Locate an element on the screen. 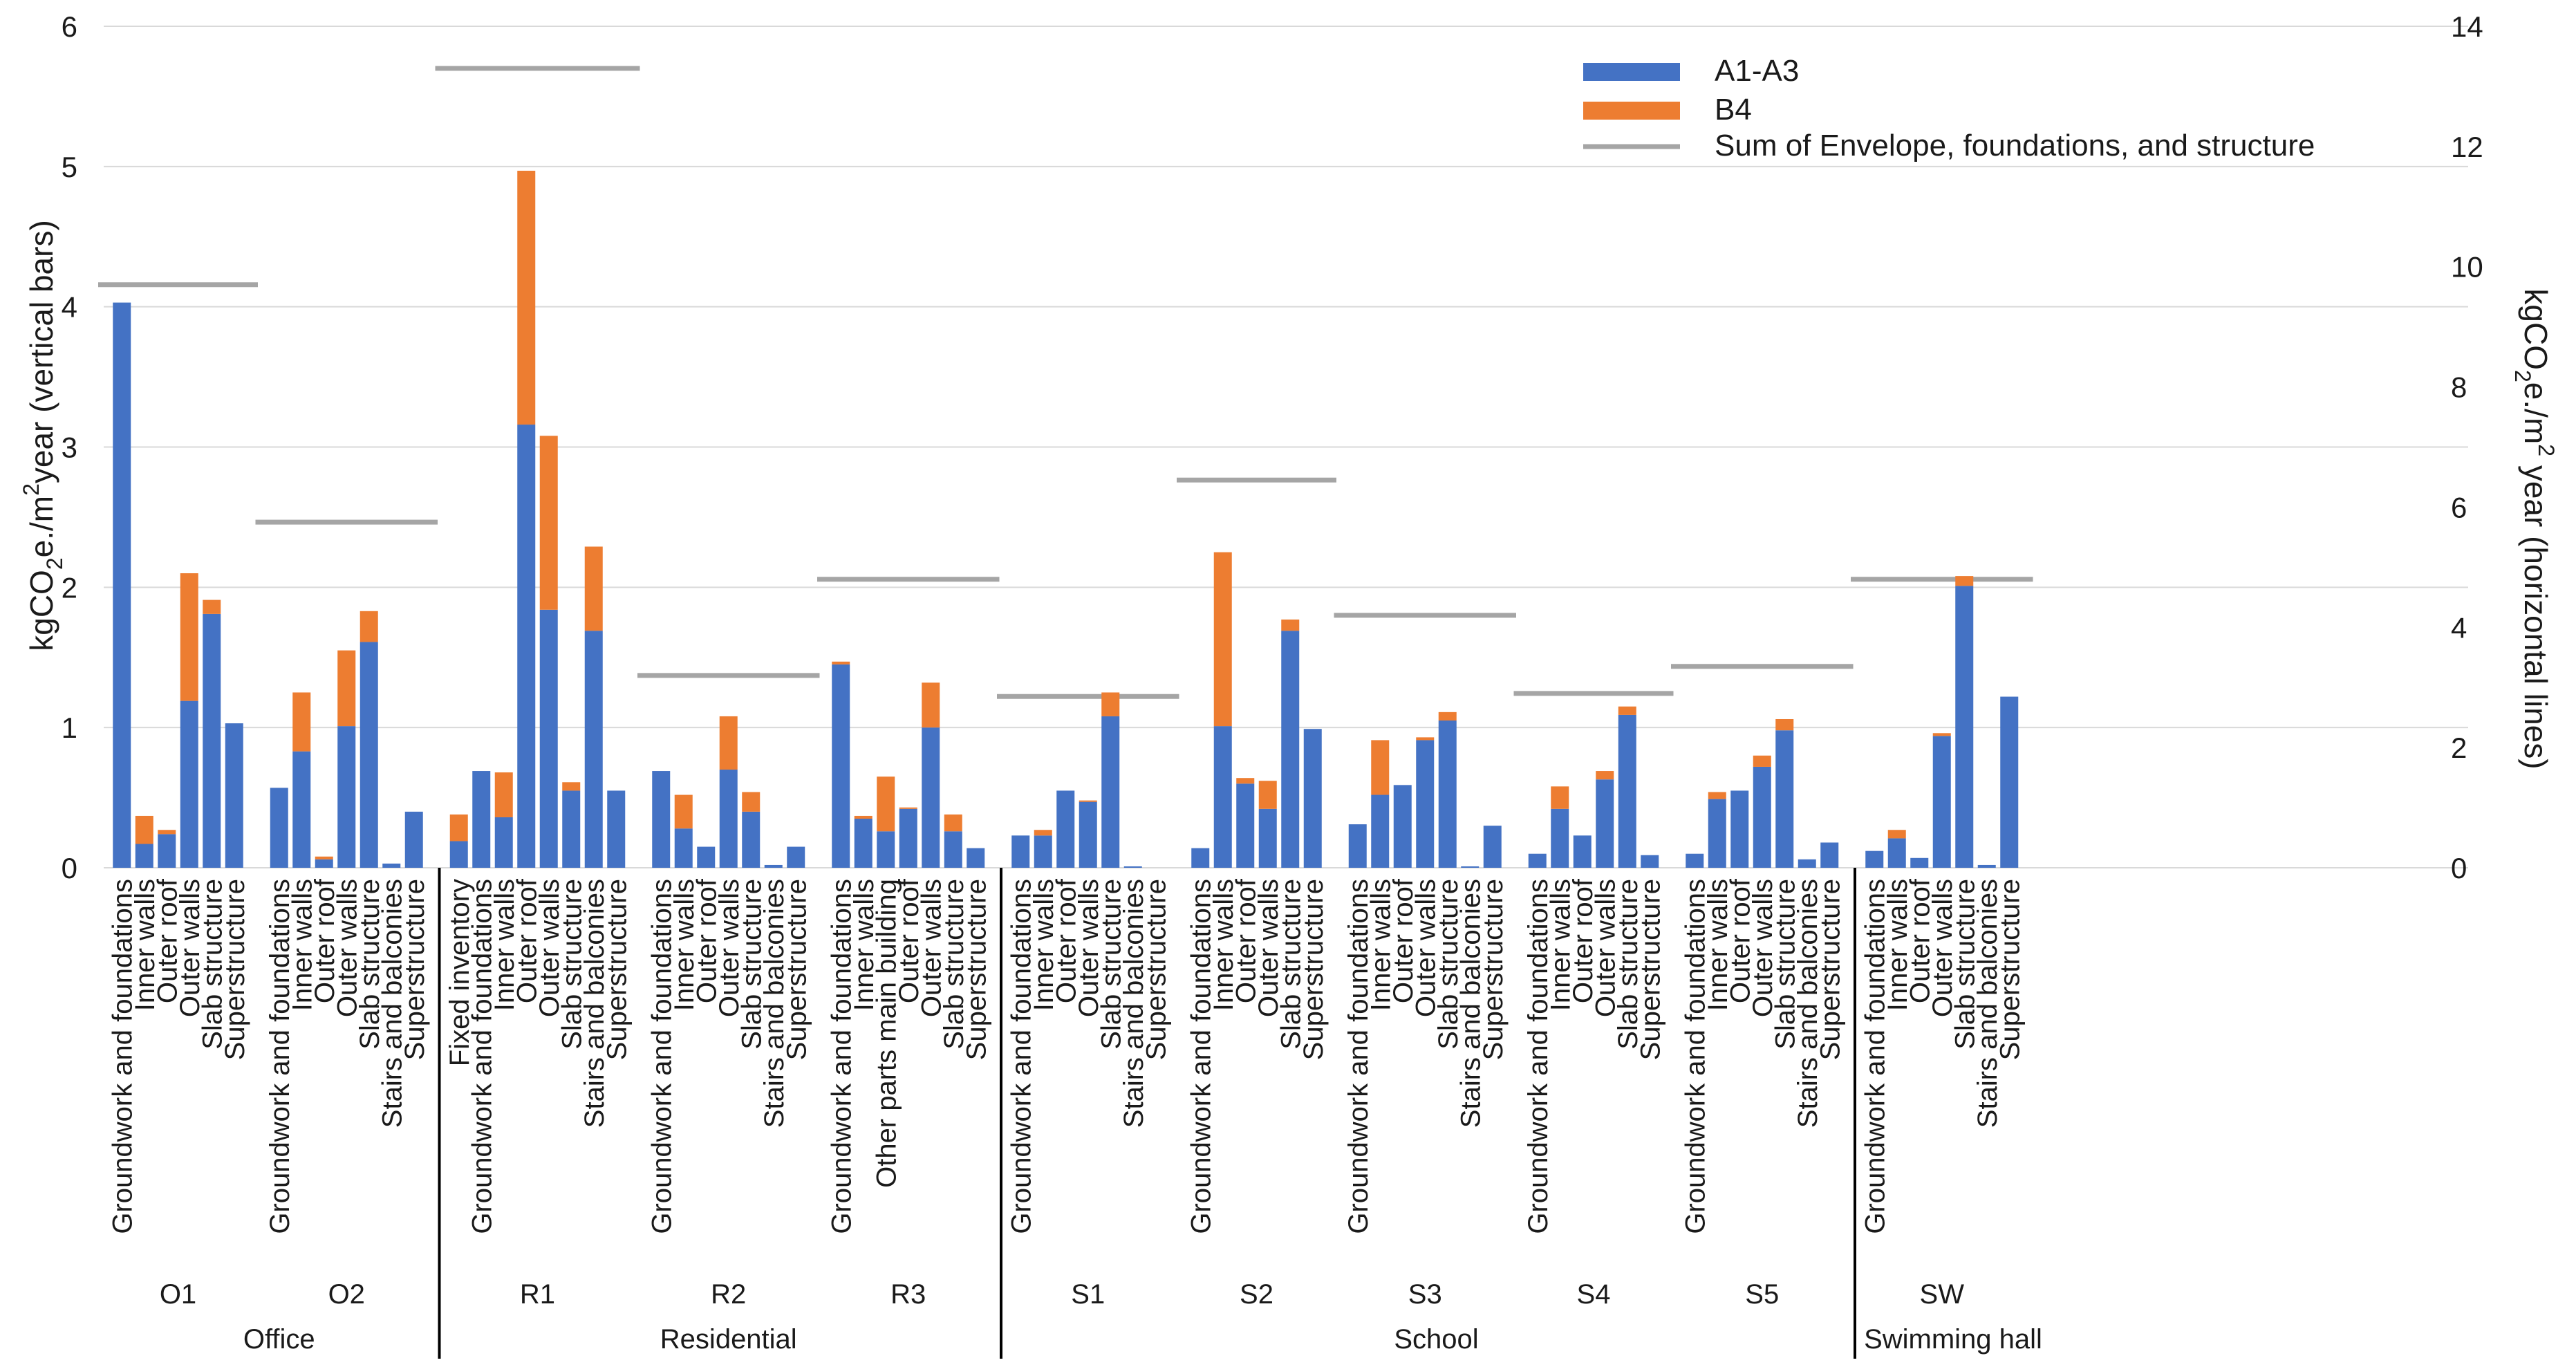 The image size is (2576, 1367). group-label: S2 is located at coordinates (1256, 1294).